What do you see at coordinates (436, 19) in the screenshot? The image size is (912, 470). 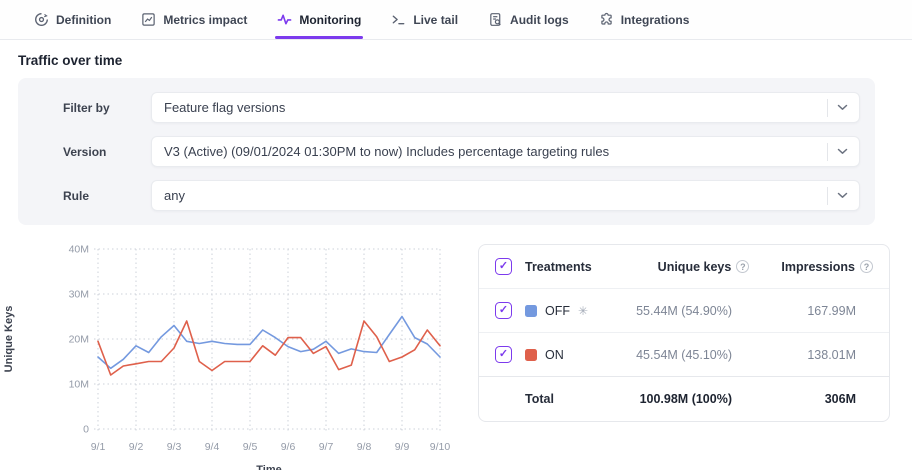 I see `tab-label: Live tail` at bounding box center [436, 19].